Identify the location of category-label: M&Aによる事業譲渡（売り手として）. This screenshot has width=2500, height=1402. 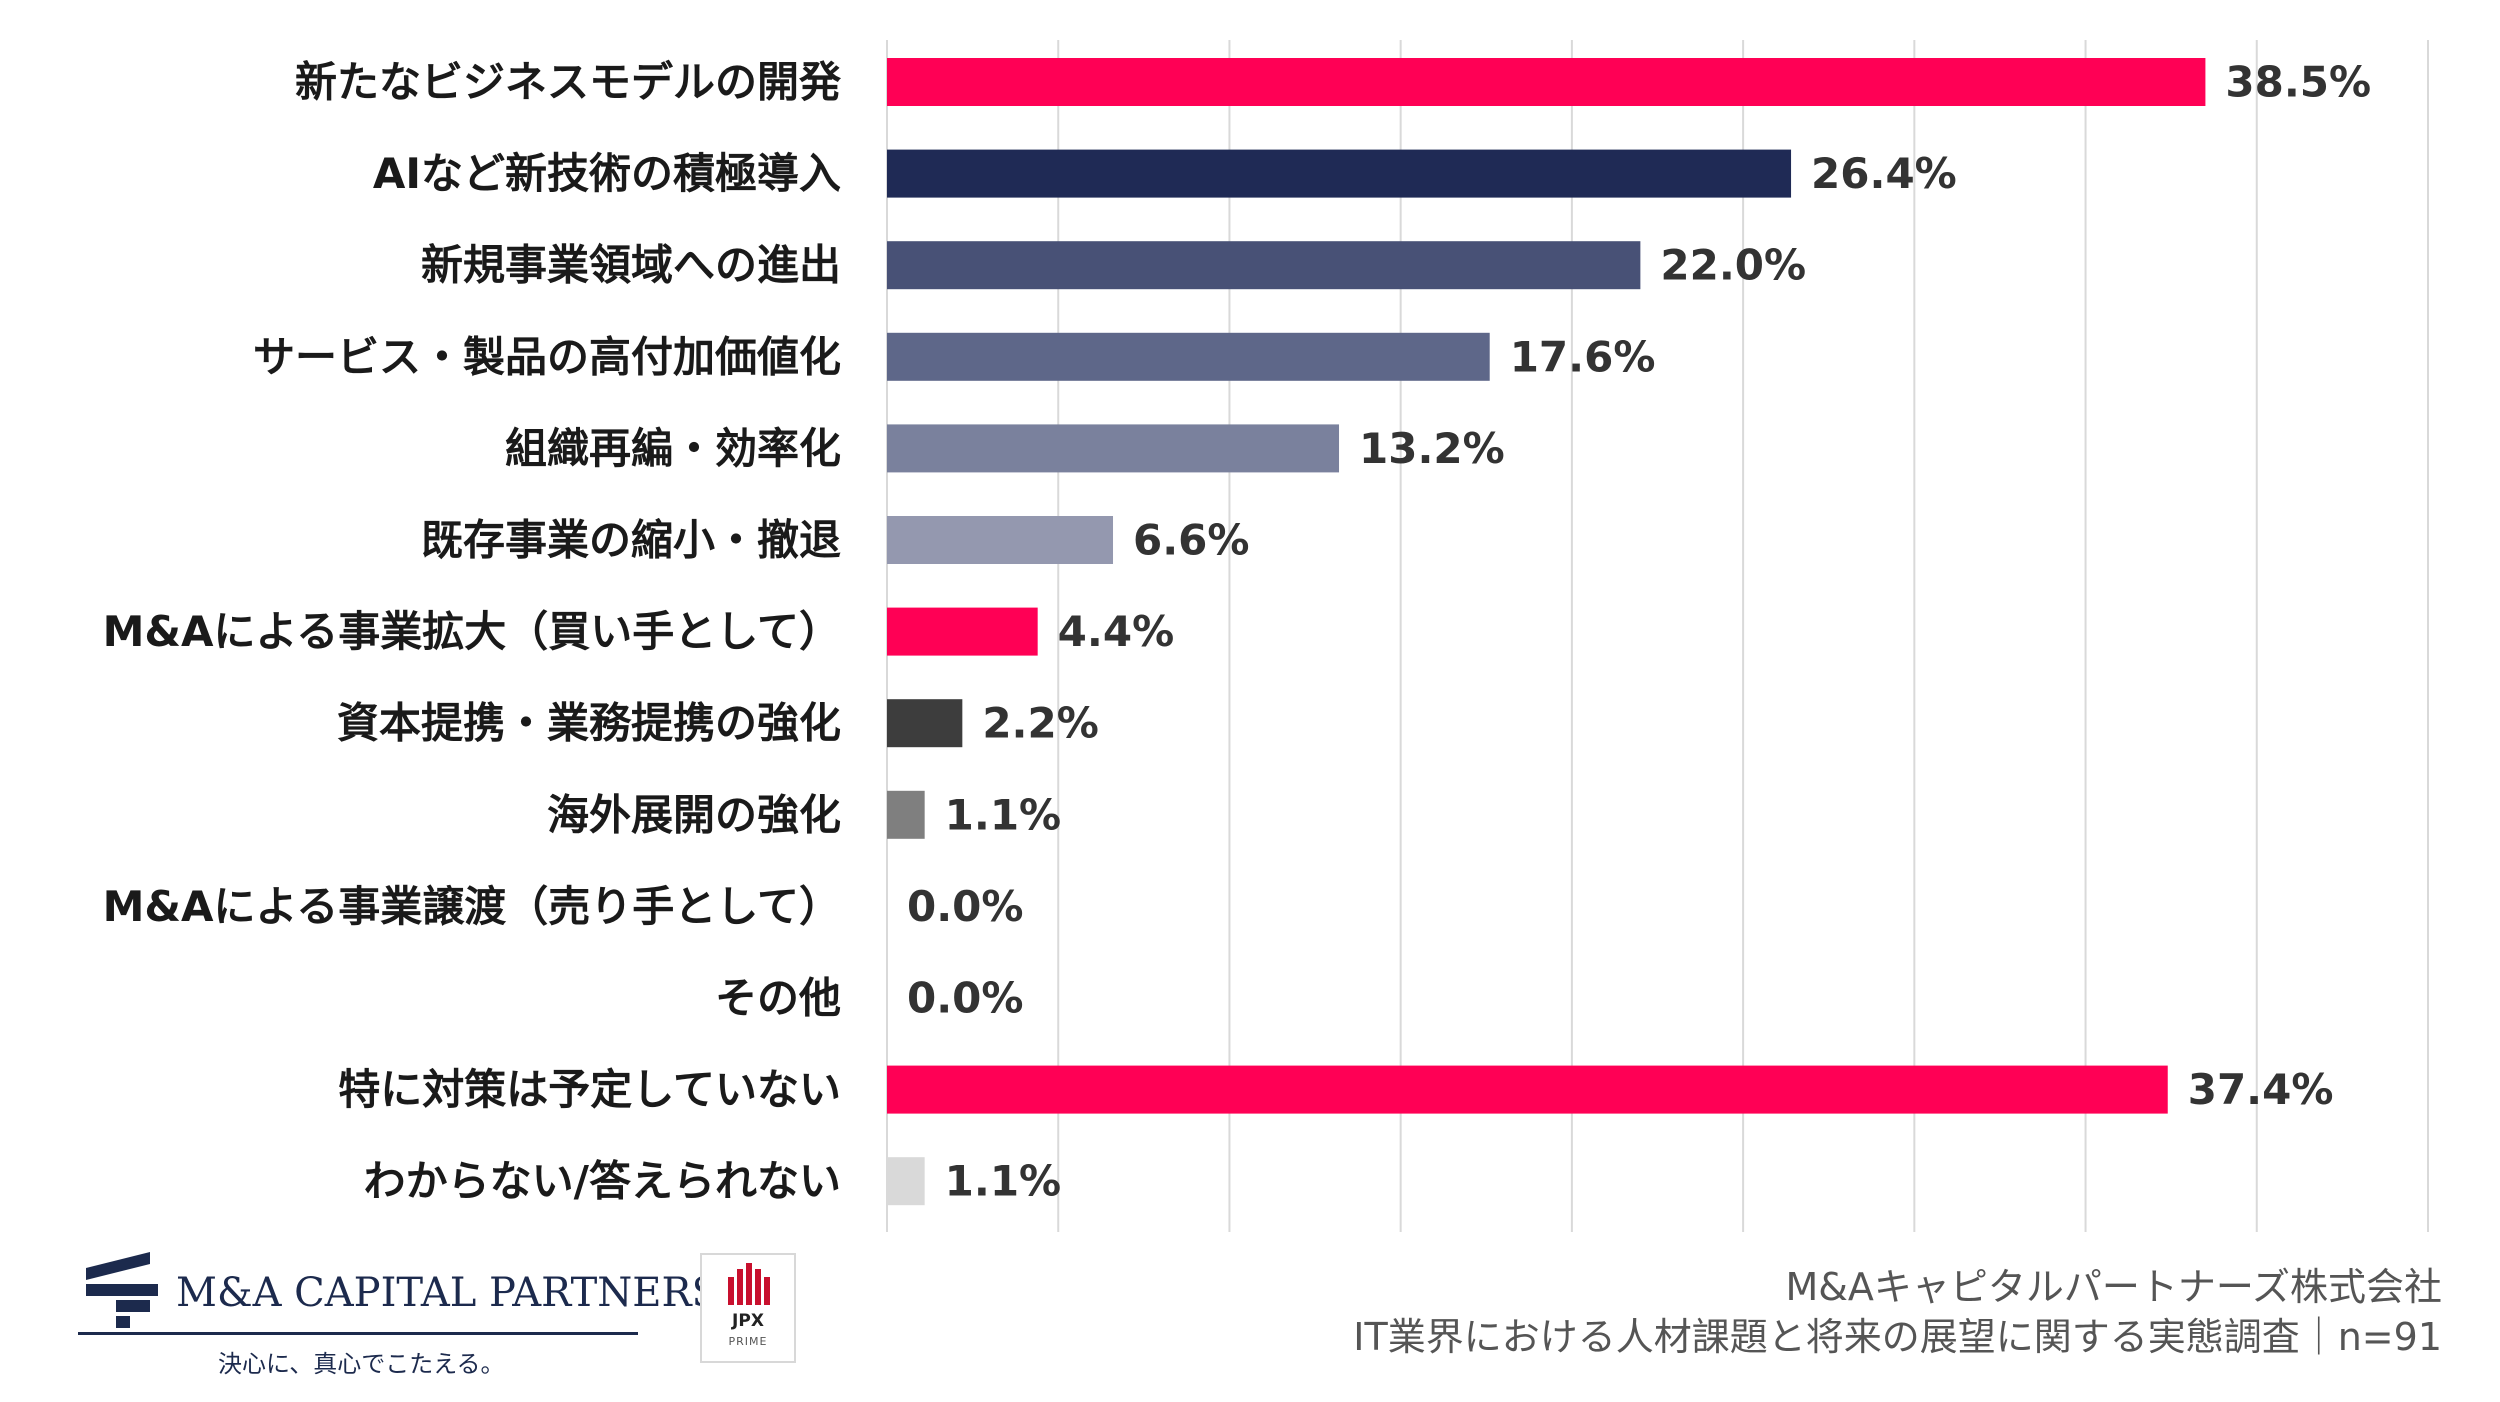
(472, 906).